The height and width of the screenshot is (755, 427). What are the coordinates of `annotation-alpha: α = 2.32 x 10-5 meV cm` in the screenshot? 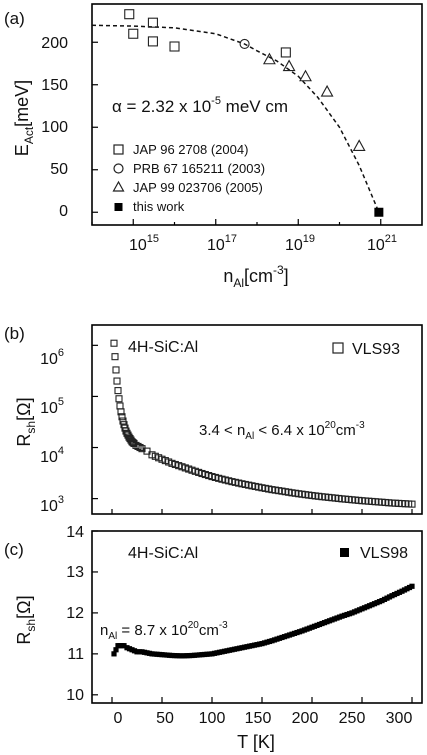 It's located at (200, 105).